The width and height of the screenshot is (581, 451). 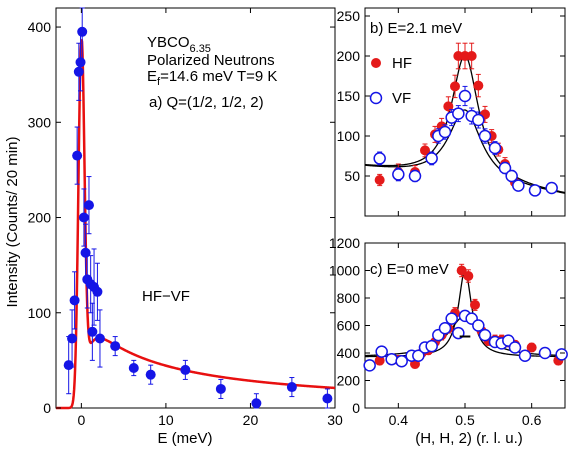 What do you see at coordinates (356, 408) in the screenshot?
I see `panel-c-y-tick-label: 0` at bounding box center [356, 408].